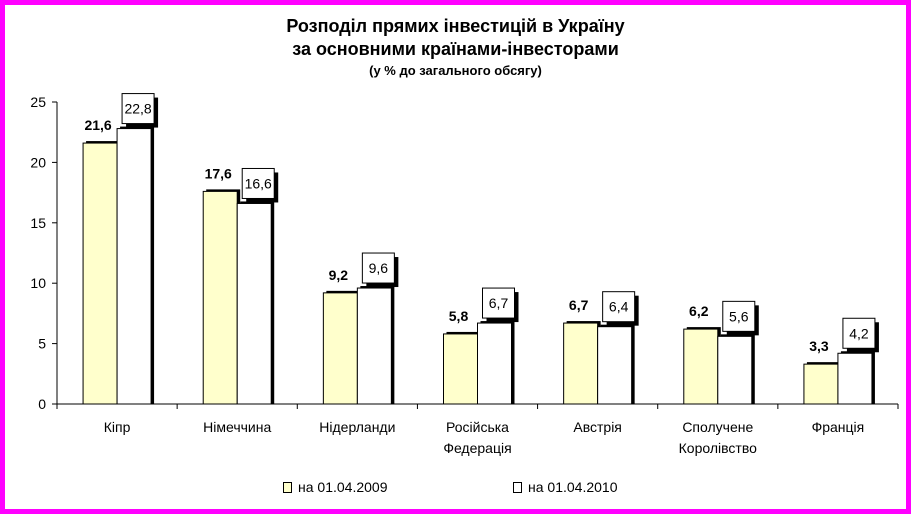 This screenshot has width=911, height=514. I want to click on category-label: Нідерланди, so click(357, 427).